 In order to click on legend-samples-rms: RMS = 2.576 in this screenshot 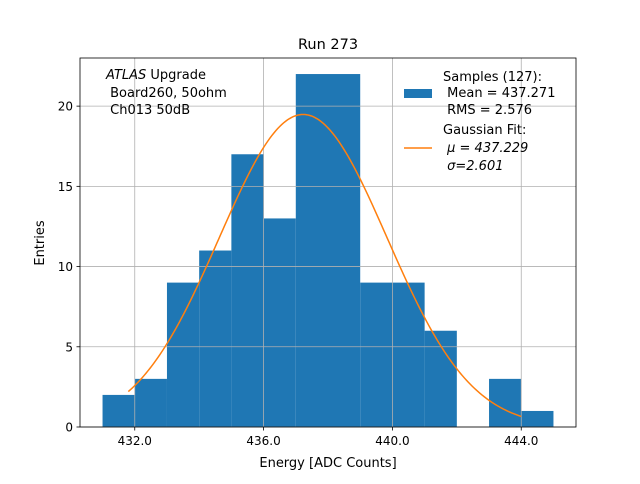, I will do `click(487, 110)`.